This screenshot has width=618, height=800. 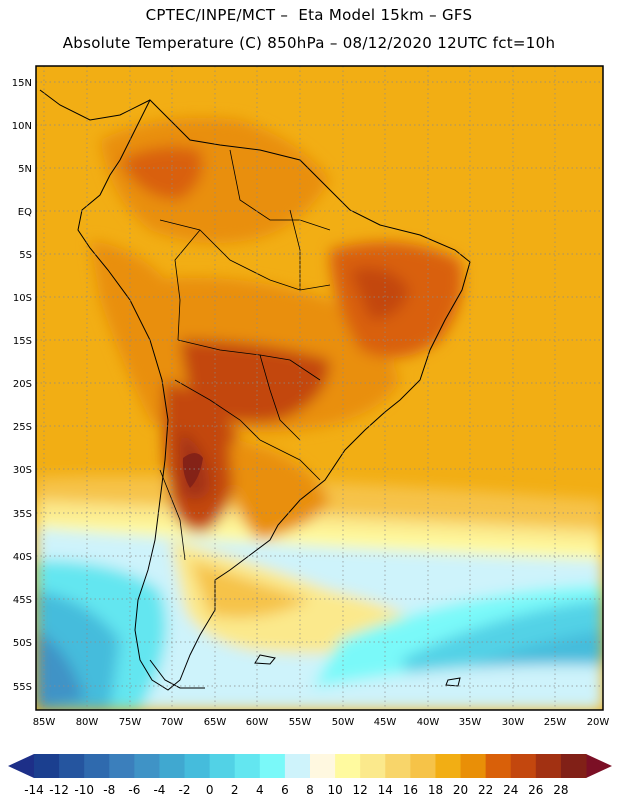 What do you see at coordinates (134, 790) in the screenshot?
I see `colorbar-label: -6` at bounding box center [134, 790].